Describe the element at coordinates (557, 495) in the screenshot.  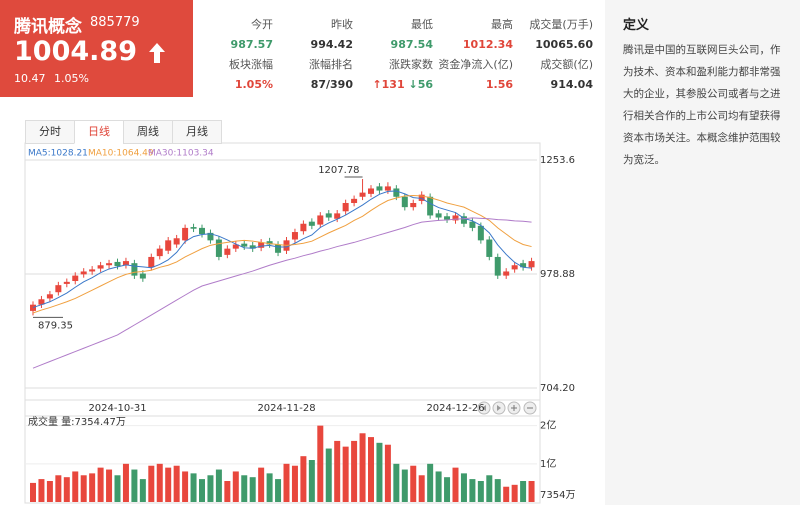
I see `volume-latest-label: 7354万` at that location.